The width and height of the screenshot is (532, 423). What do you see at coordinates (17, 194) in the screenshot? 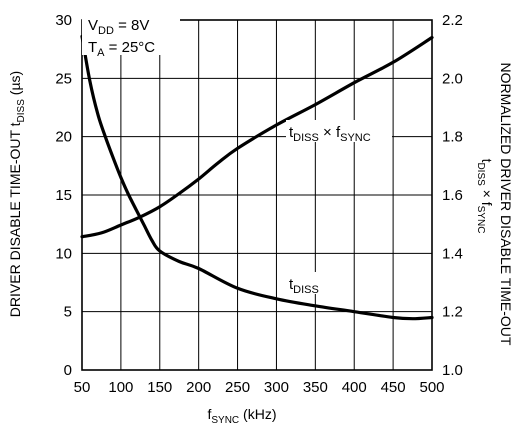
I see `y-axis-label: DRIVER DISABLE TIME-OUT tDISS (µs)` at bounding box center [17, 194].